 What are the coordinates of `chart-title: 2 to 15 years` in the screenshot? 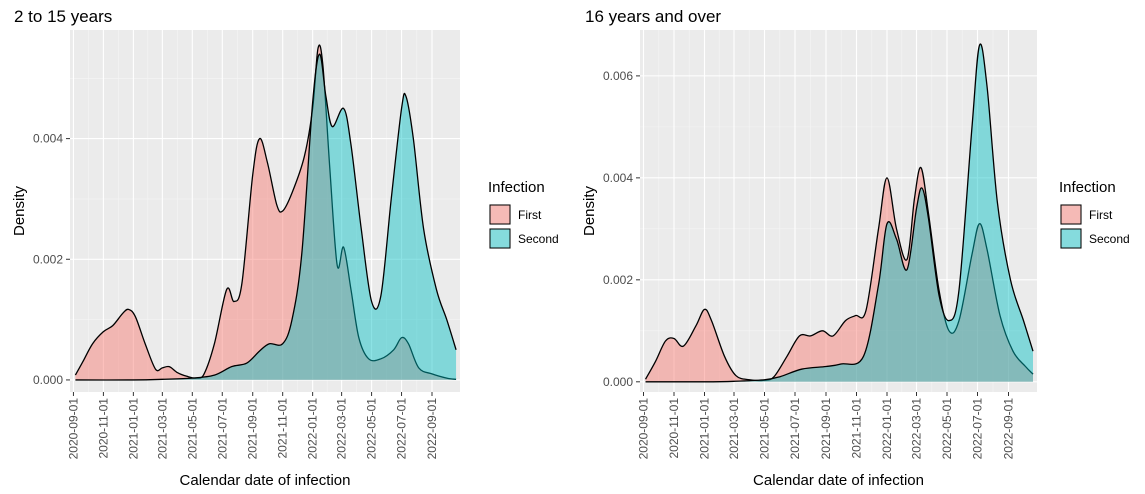 It's located at (63, 16).